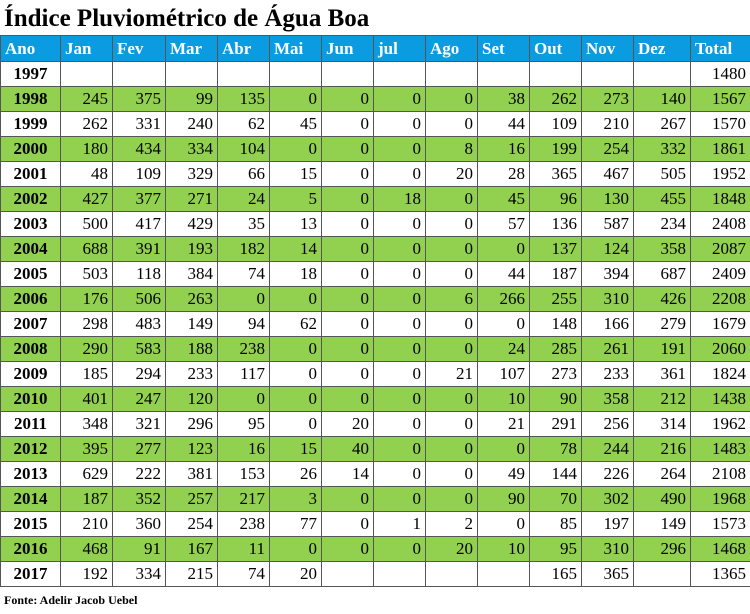 This screenshot has width=750, height=614. Describe the element at coordinates (30, 424) in the screenshot. I see `year-cell: 2011` at that location.